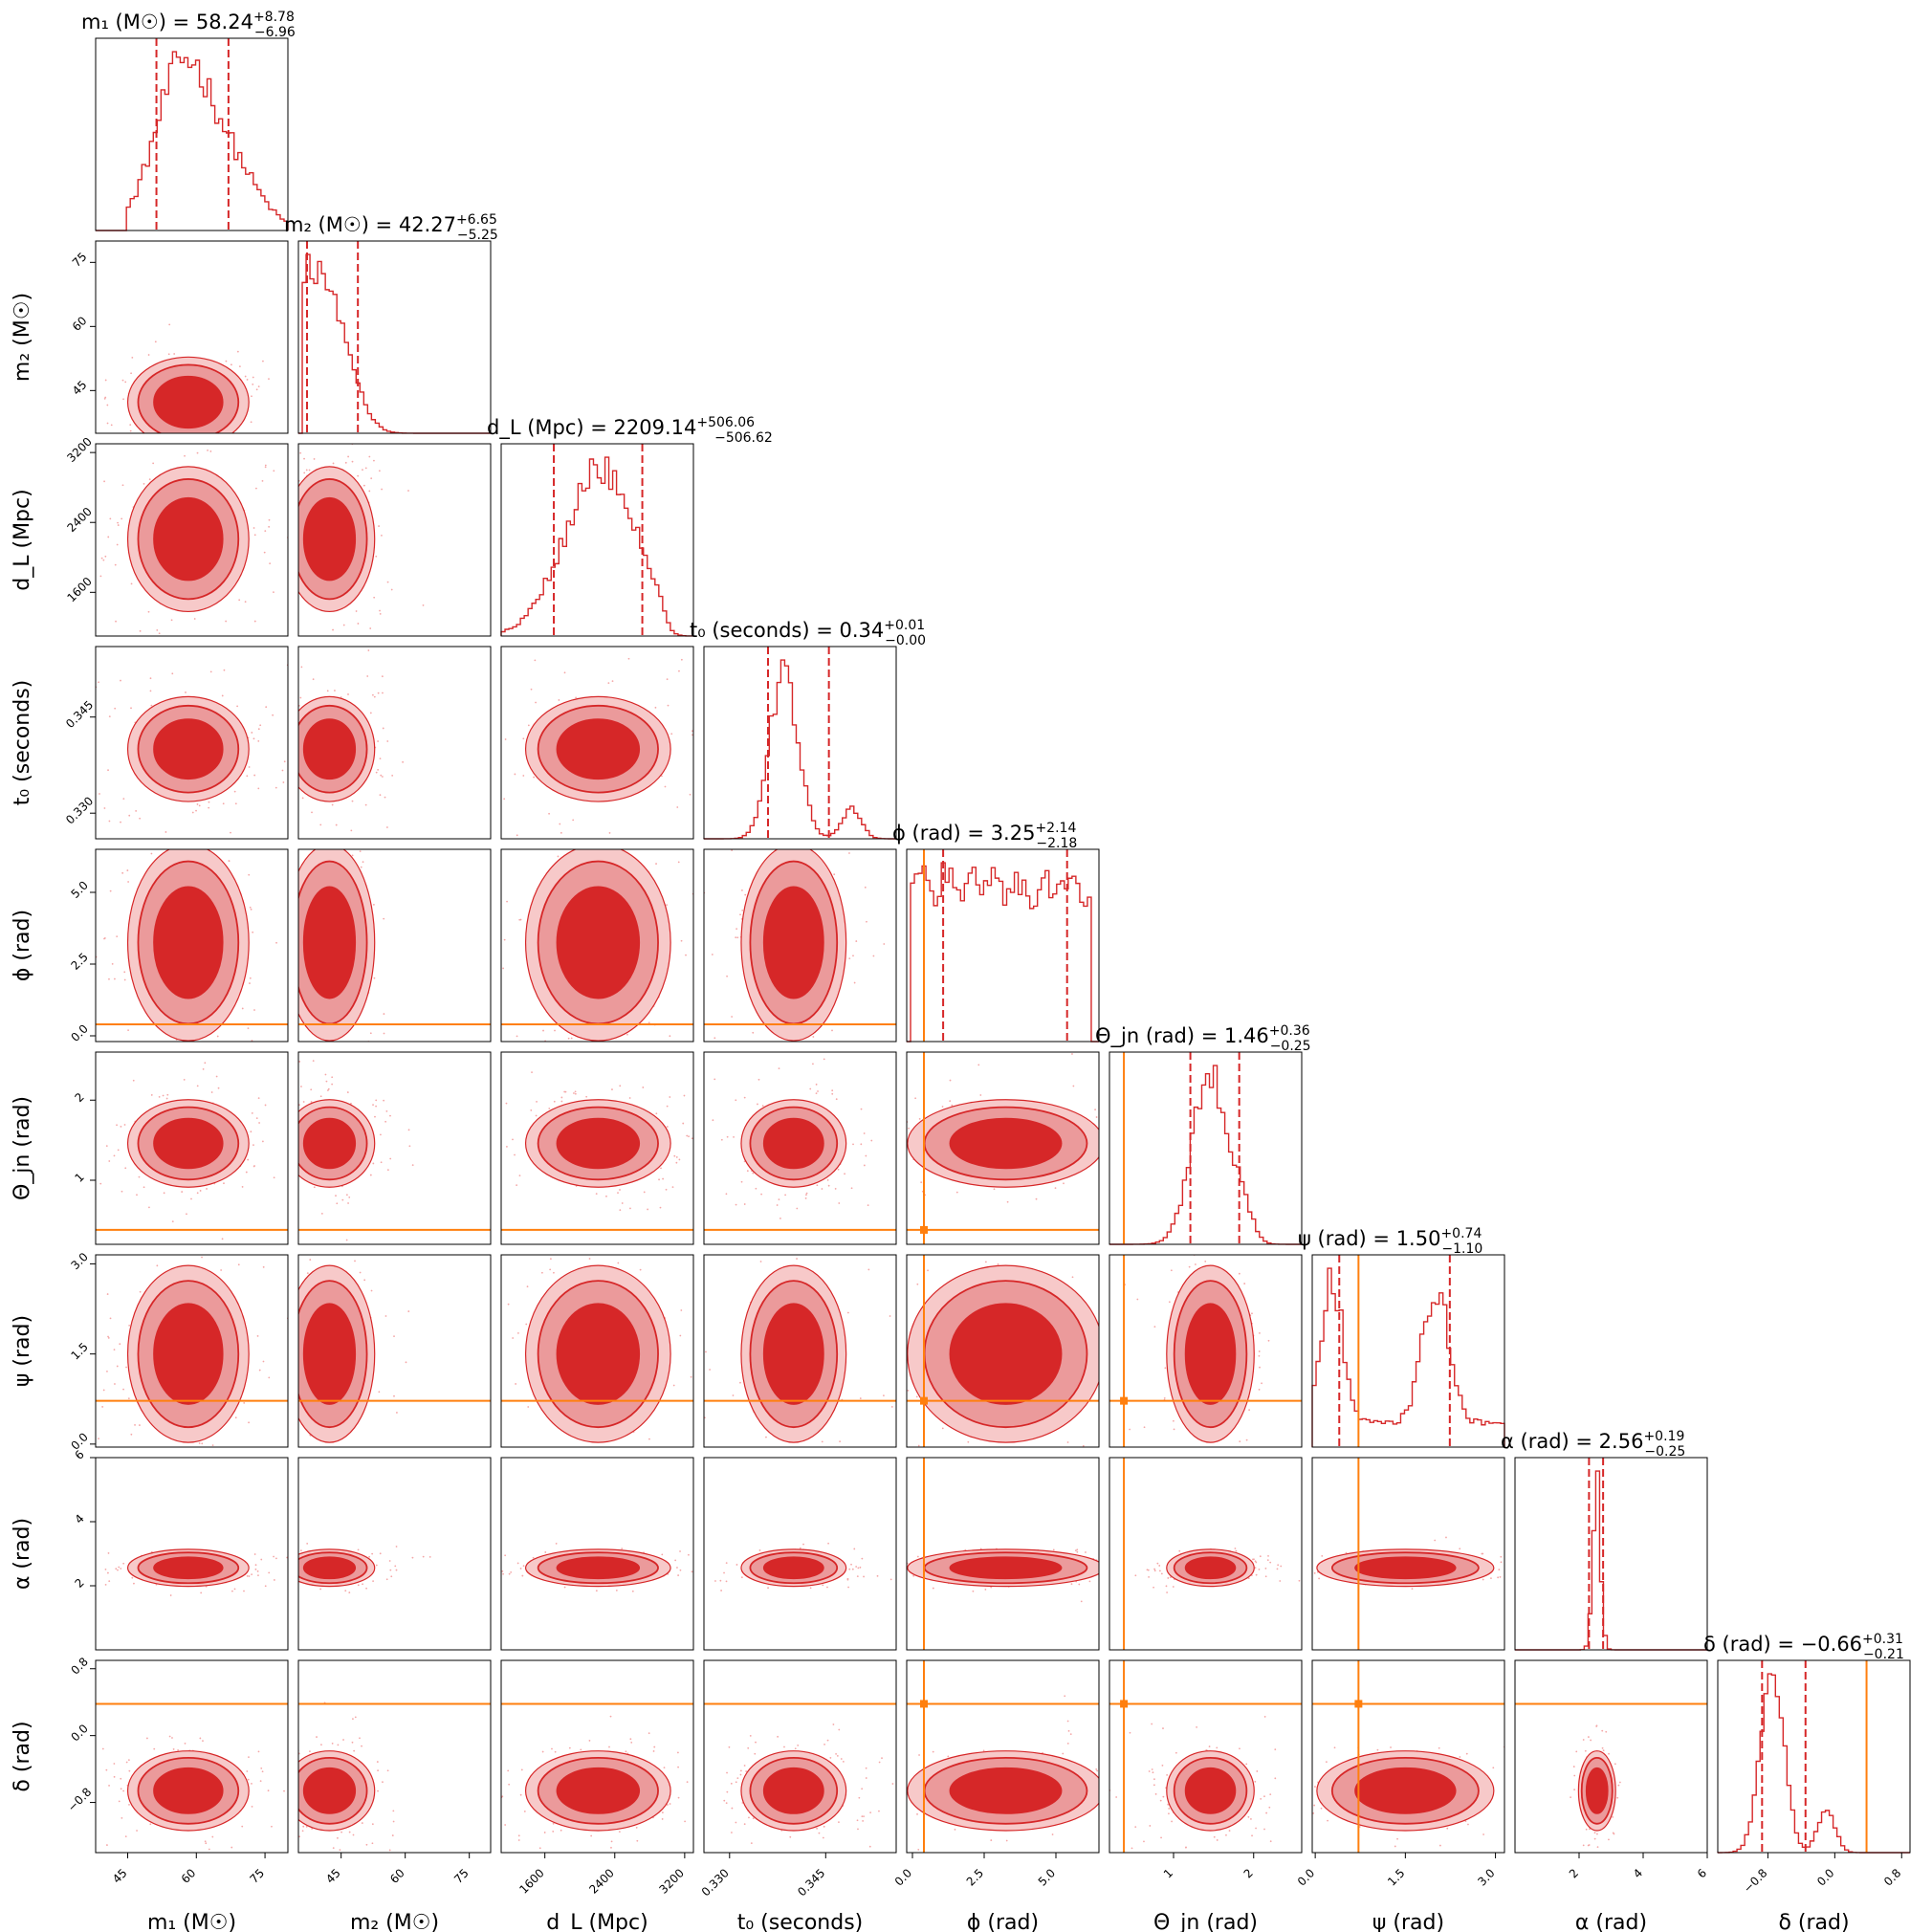 This screenshot has height=1932, width=1932. I want to click on x-tick-label: 0.345, so click(811, 1882).